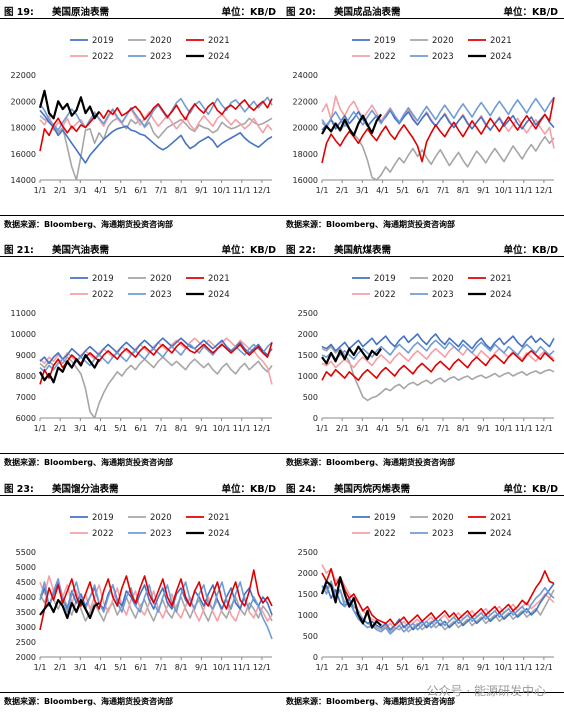  I want to click on y-tick-label: 5000, so click(26, 567).